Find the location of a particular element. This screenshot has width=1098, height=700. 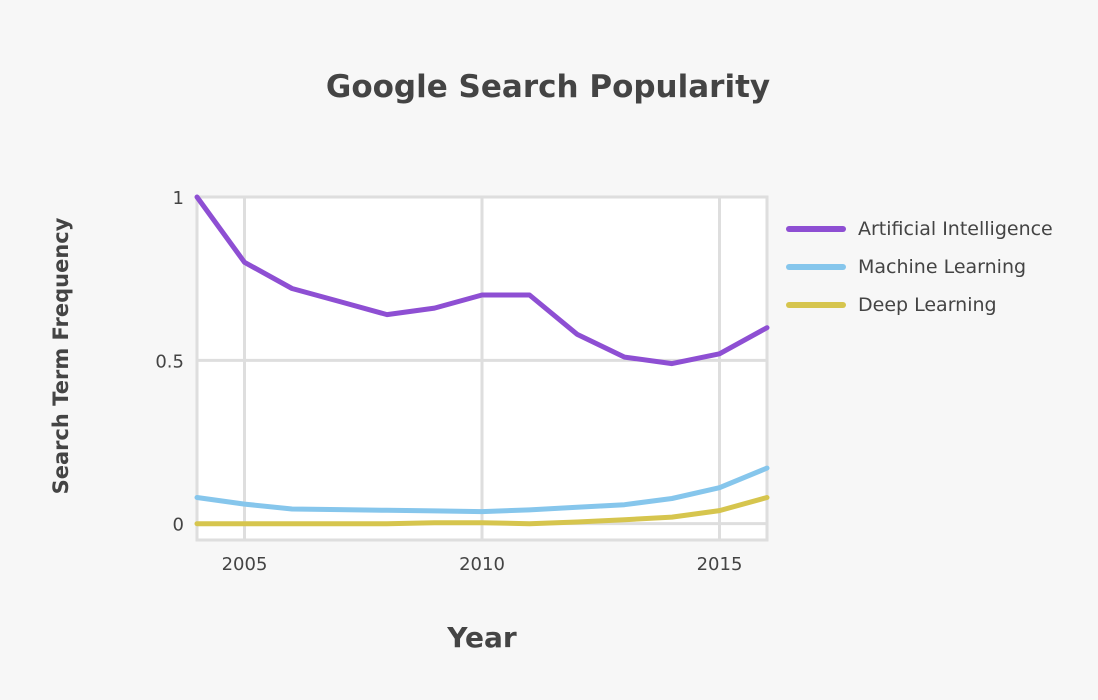

chart-title: Google Search Popularity is located at coordinates (548, 87).